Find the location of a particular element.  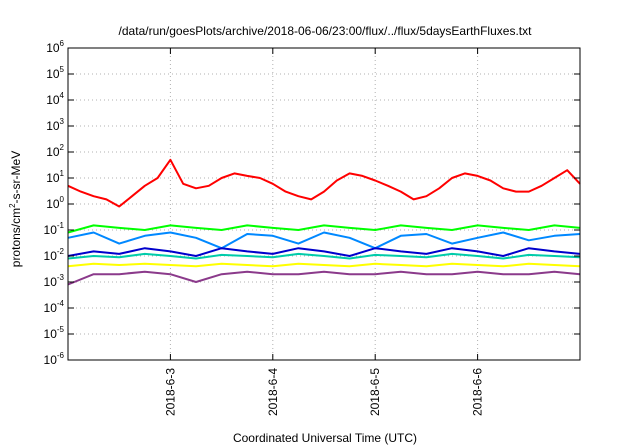

y-tick-label: 10⁻³ is located at coordinates (54, 281).